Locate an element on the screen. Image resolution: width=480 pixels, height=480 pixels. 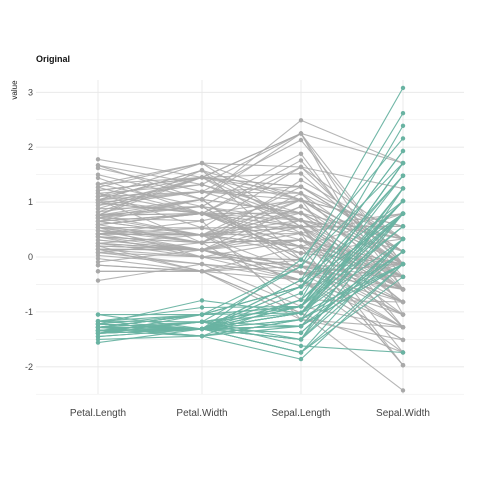
y-tick-label: -2 is located at coordinates (29, 367).